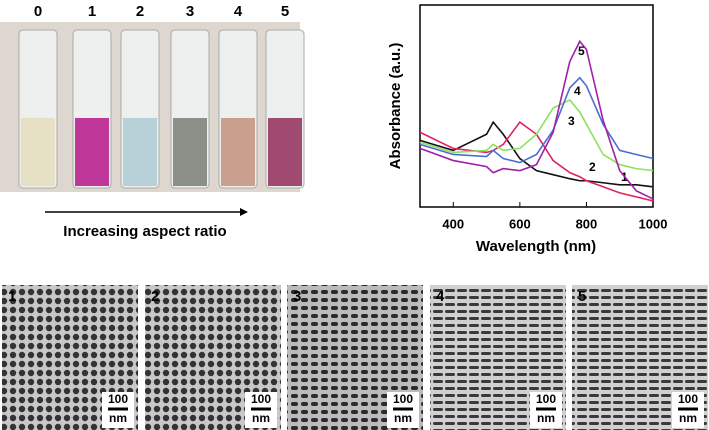 Image resolution: width=709 pixels, height=430 pixels. Describe the element at coordinates (395, 106) in the screenshot. I see `y-axis-label: Absorbance (a.u.)` at that location.